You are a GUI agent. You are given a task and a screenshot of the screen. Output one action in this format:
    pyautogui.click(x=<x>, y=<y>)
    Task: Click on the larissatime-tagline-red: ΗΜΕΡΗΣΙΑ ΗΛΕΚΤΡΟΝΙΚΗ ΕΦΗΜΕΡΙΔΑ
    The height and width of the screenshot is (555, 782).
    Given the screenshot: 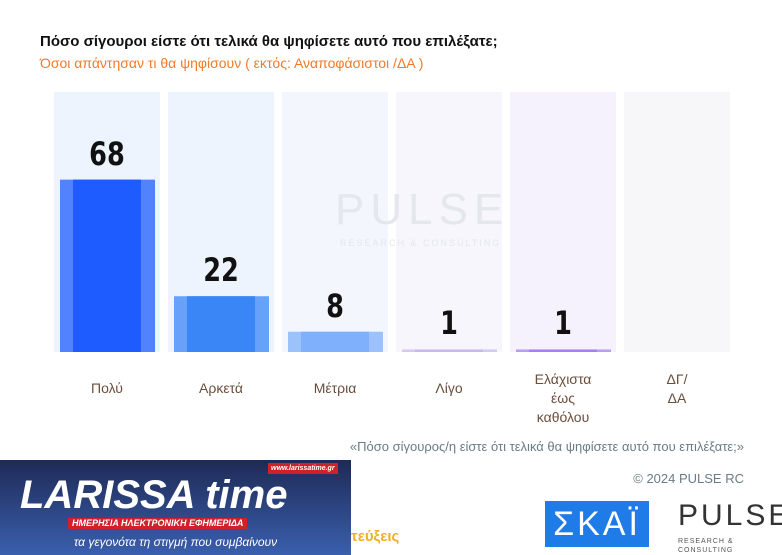 What is the action you would take?
    pyautogui.click(x=158, y=523)
    